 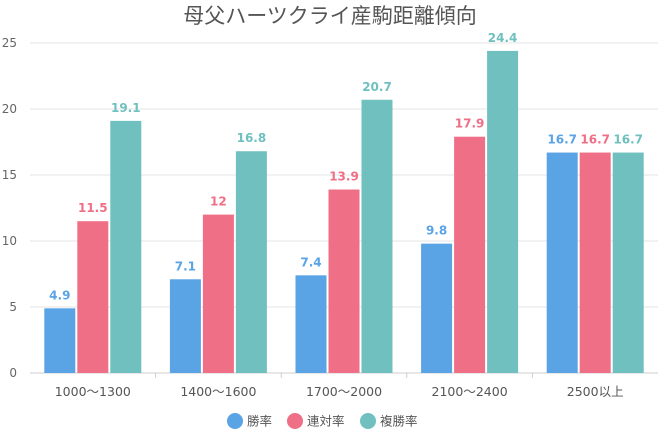 What do you see at coordinates (13, 373) in the screenshot?
I see `y-tick-label: 0` at bounding box center [13, 373].